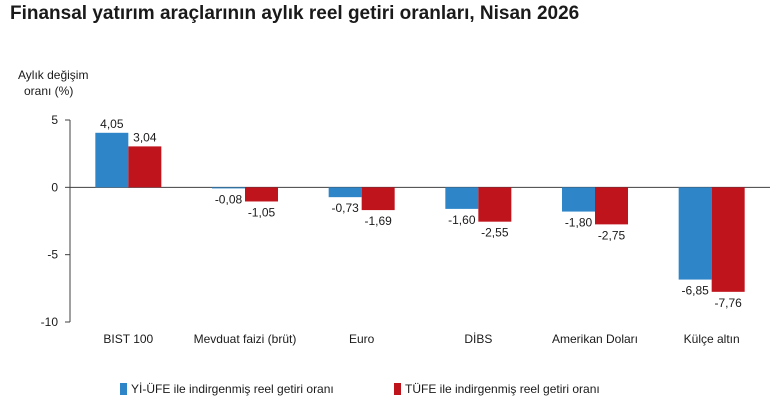 This screenshot has width=784, height=412. What do you see at coordinates (579, 223) in the screenshot?
I see `data-label: -1,80` at bounding box center [579, 223].